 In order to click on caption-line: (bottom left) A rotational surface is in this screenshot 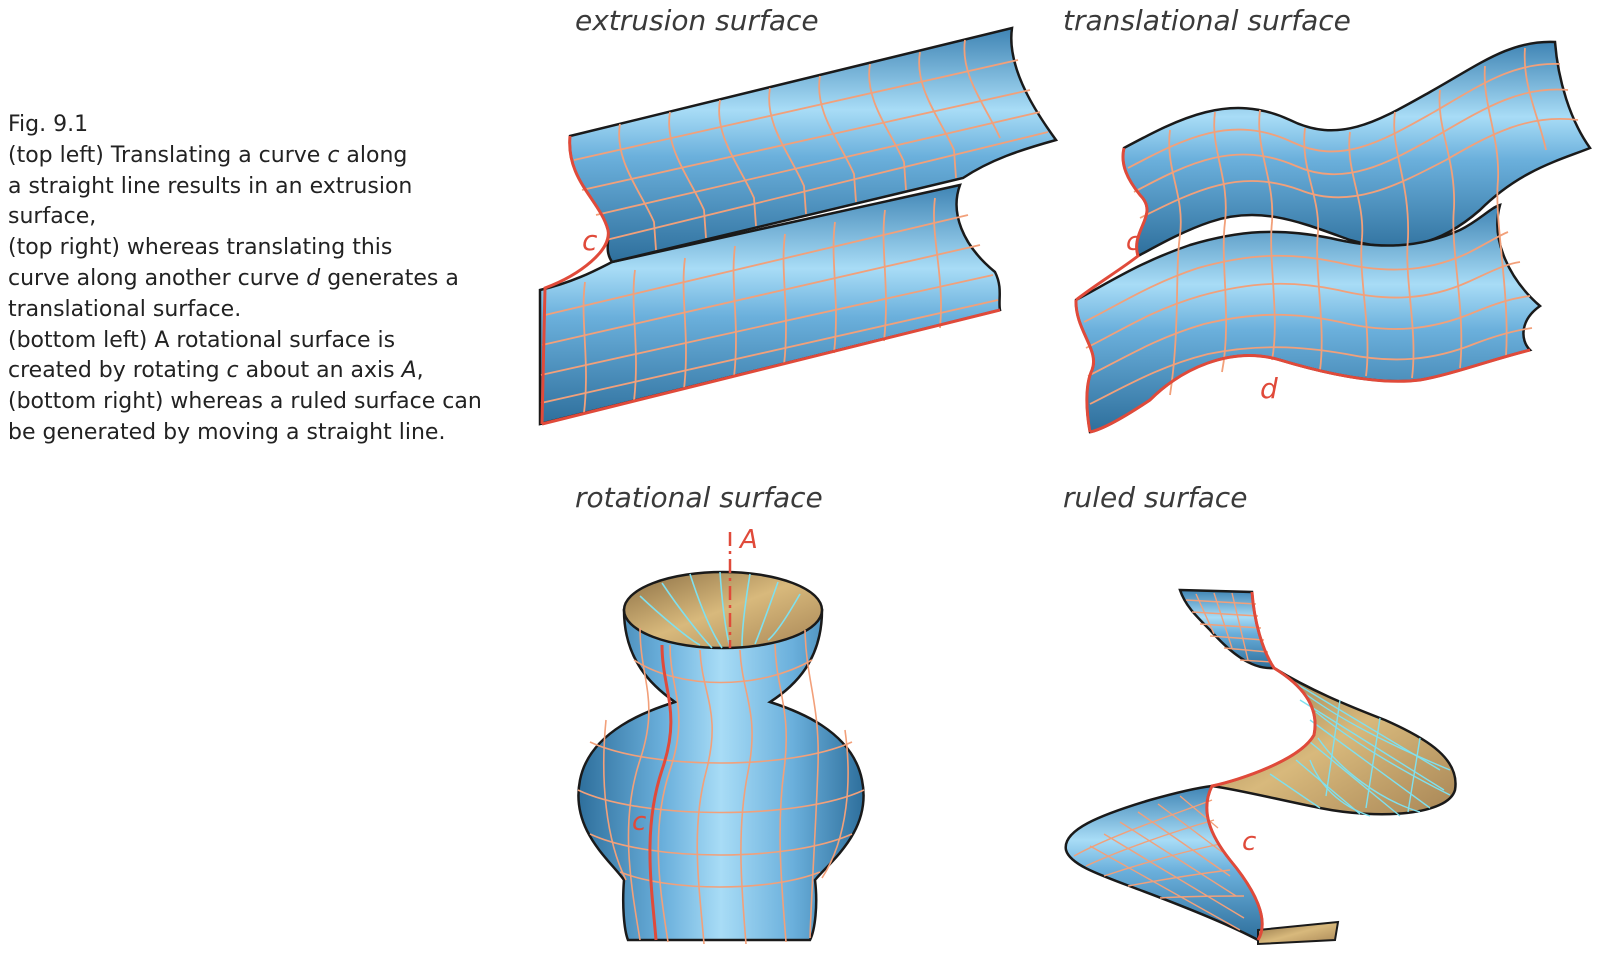, I will do `click(202, 340)`.